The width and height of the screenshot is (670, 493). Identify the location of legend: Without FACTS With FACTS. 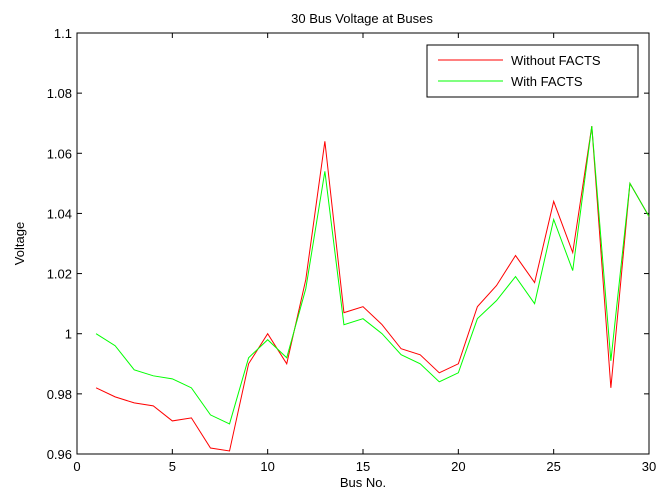
(532, 71).